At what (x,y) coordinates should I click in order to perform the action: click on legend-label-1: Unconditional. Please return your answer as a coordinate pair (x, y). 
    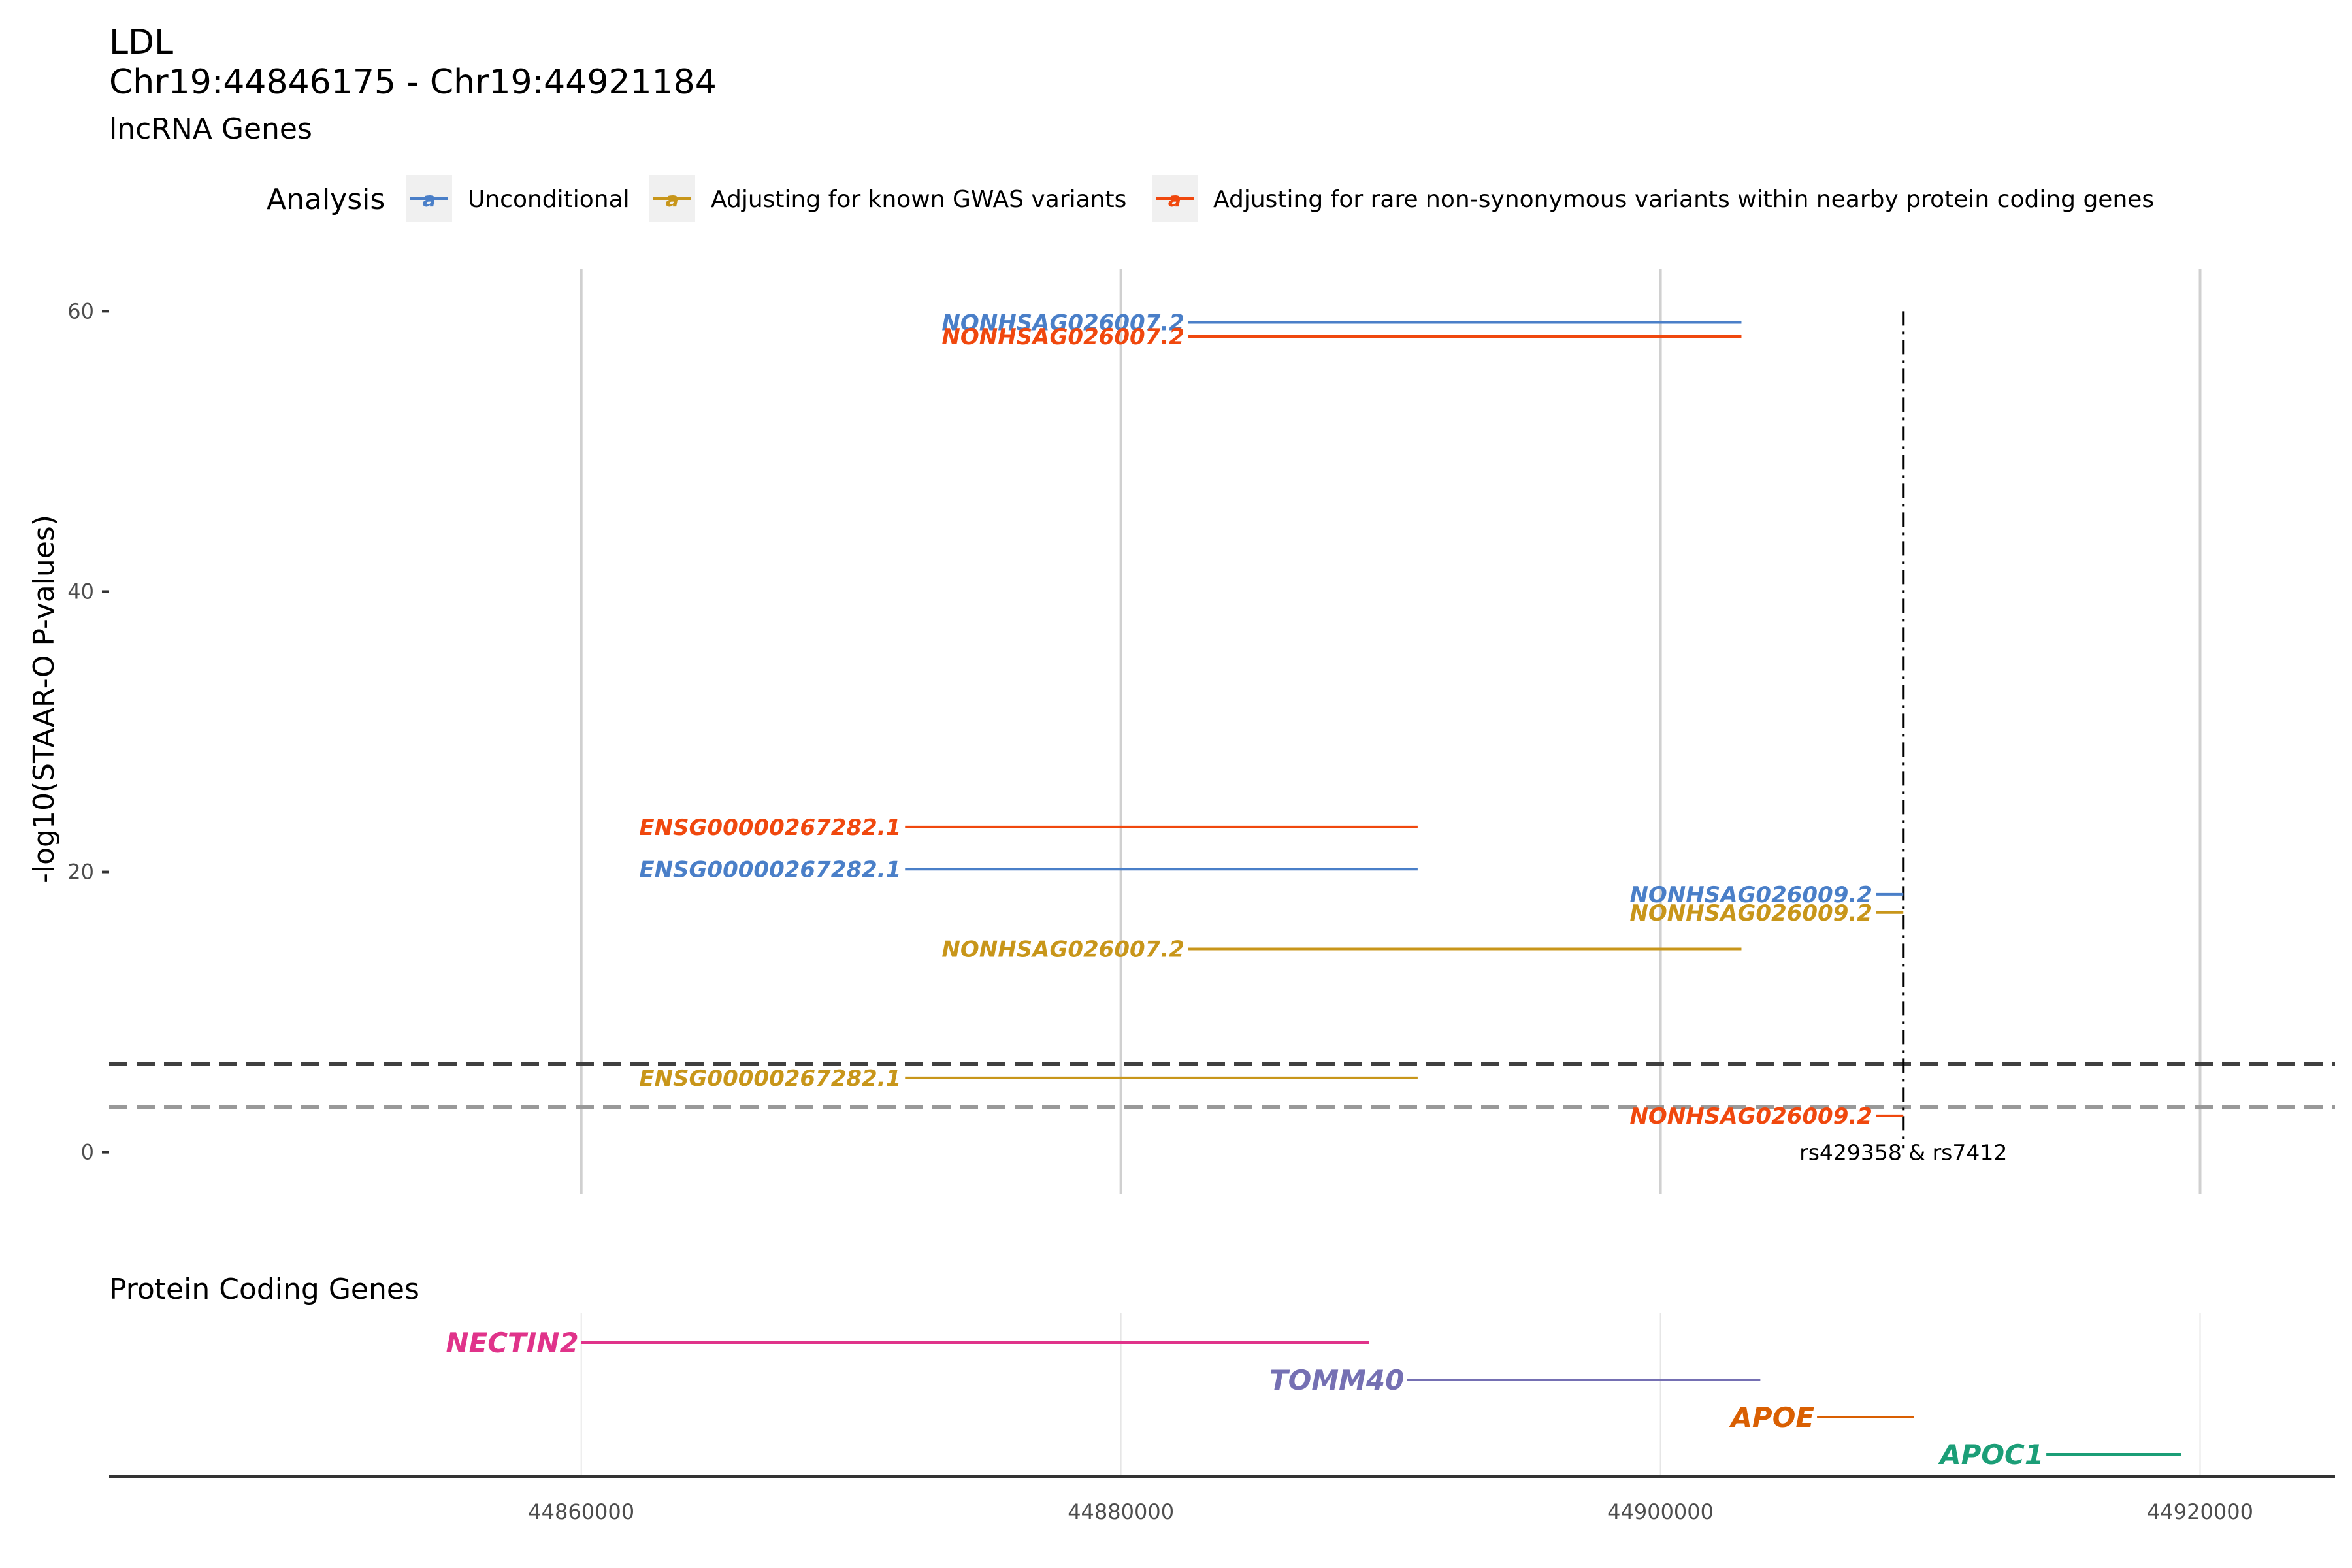
    Looking at the image, I should click on (549, 199).